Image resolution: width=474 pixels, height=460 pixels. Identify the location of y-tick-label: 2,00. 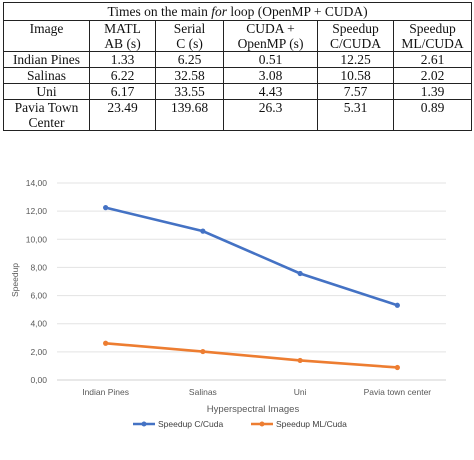
(38, 352).